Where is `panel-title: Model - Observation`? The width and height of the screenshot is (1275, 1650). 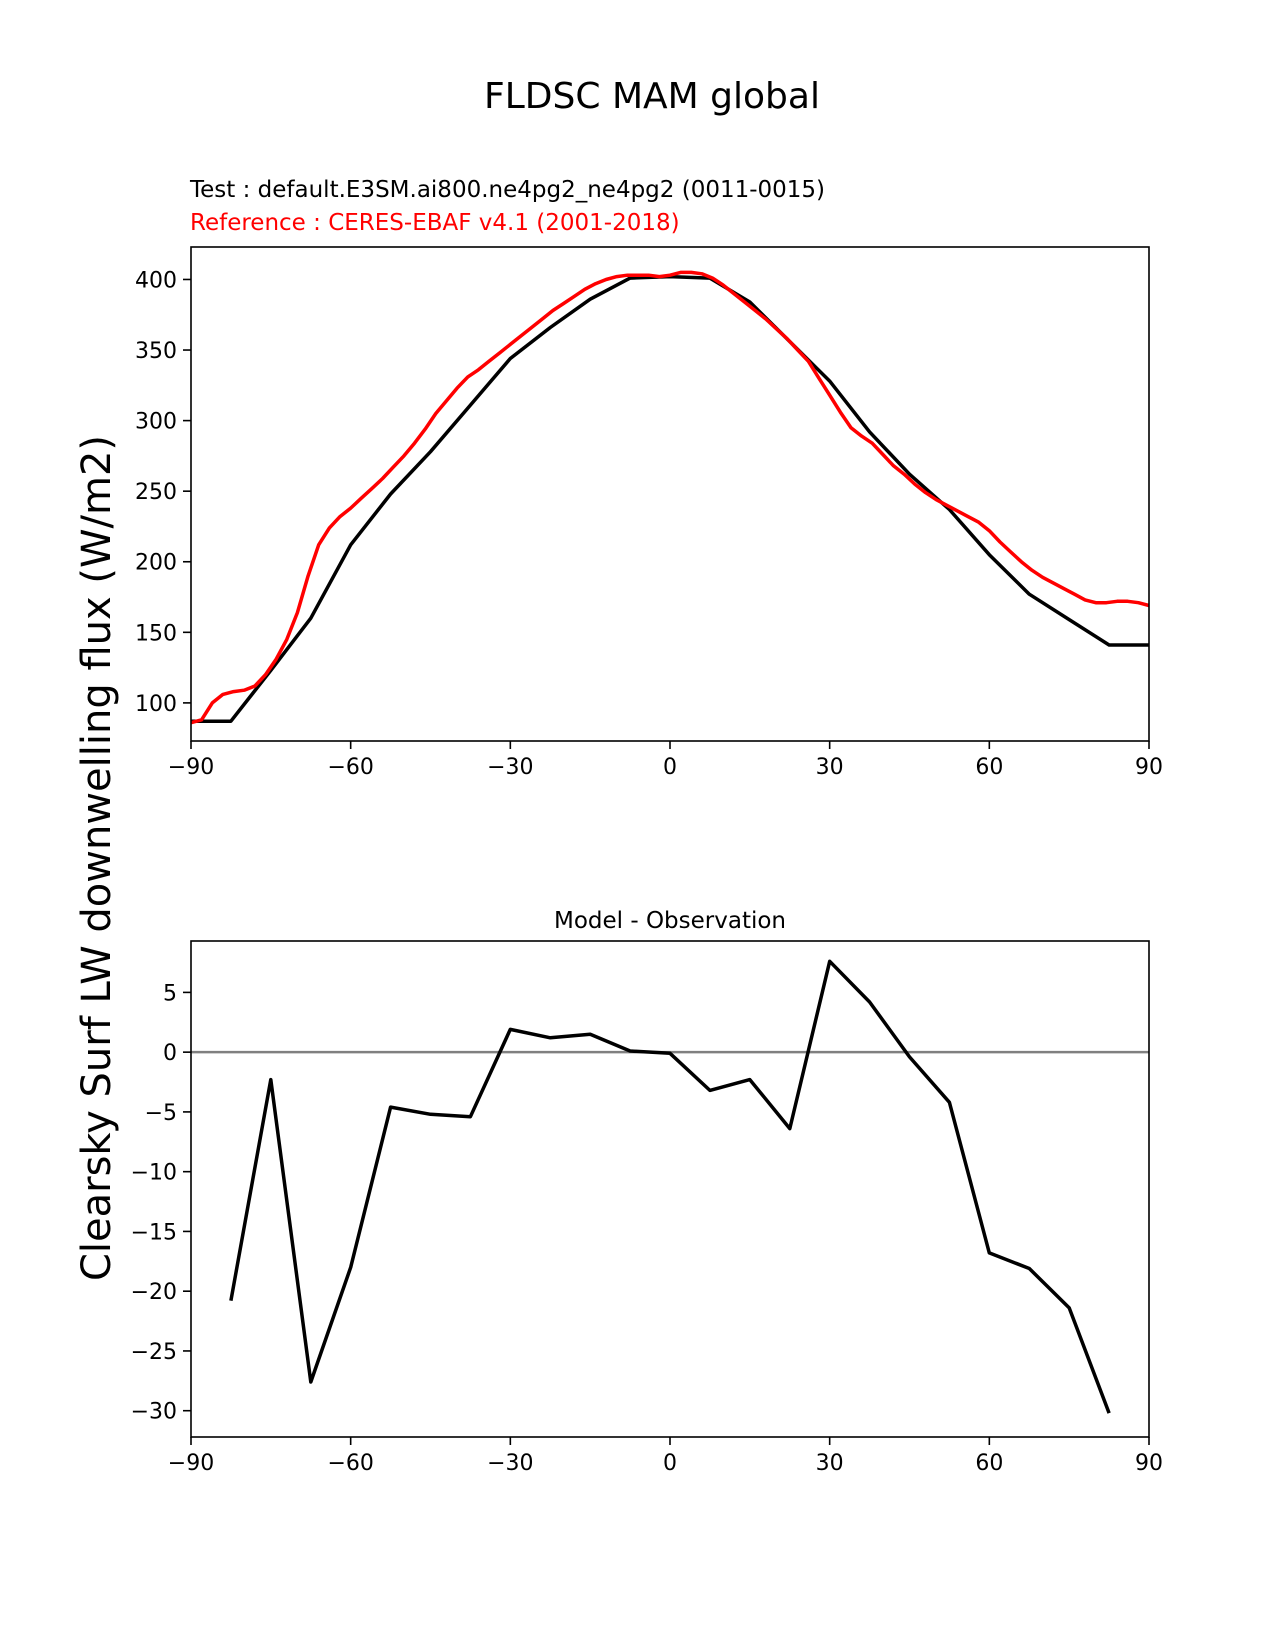 panel-title: Model - Observation is located at coordinates (670, 921).